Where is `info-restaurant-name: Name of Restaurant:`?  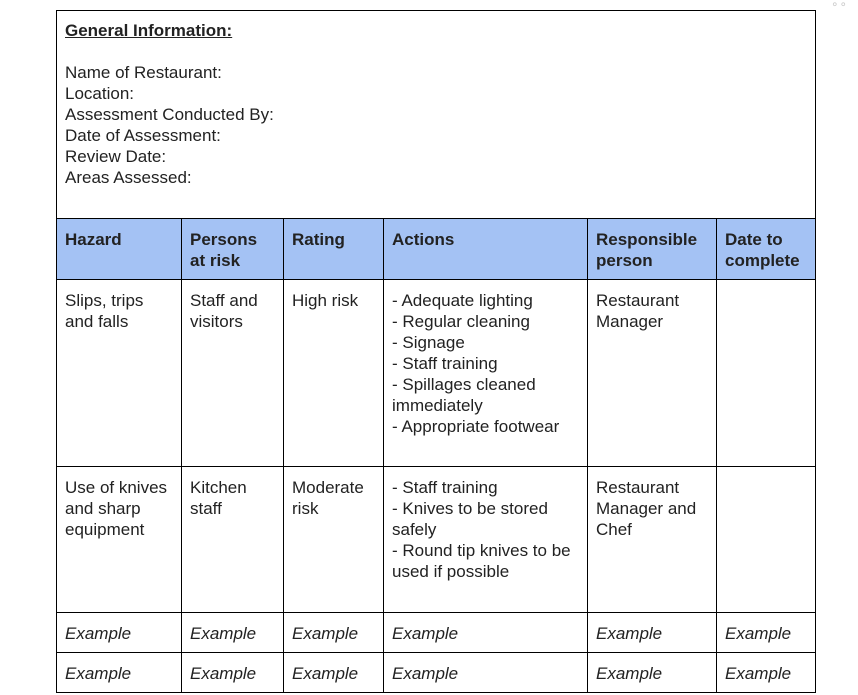 info-restaurant-name: Name of Restaurant: is located at coordinates (143, 72).